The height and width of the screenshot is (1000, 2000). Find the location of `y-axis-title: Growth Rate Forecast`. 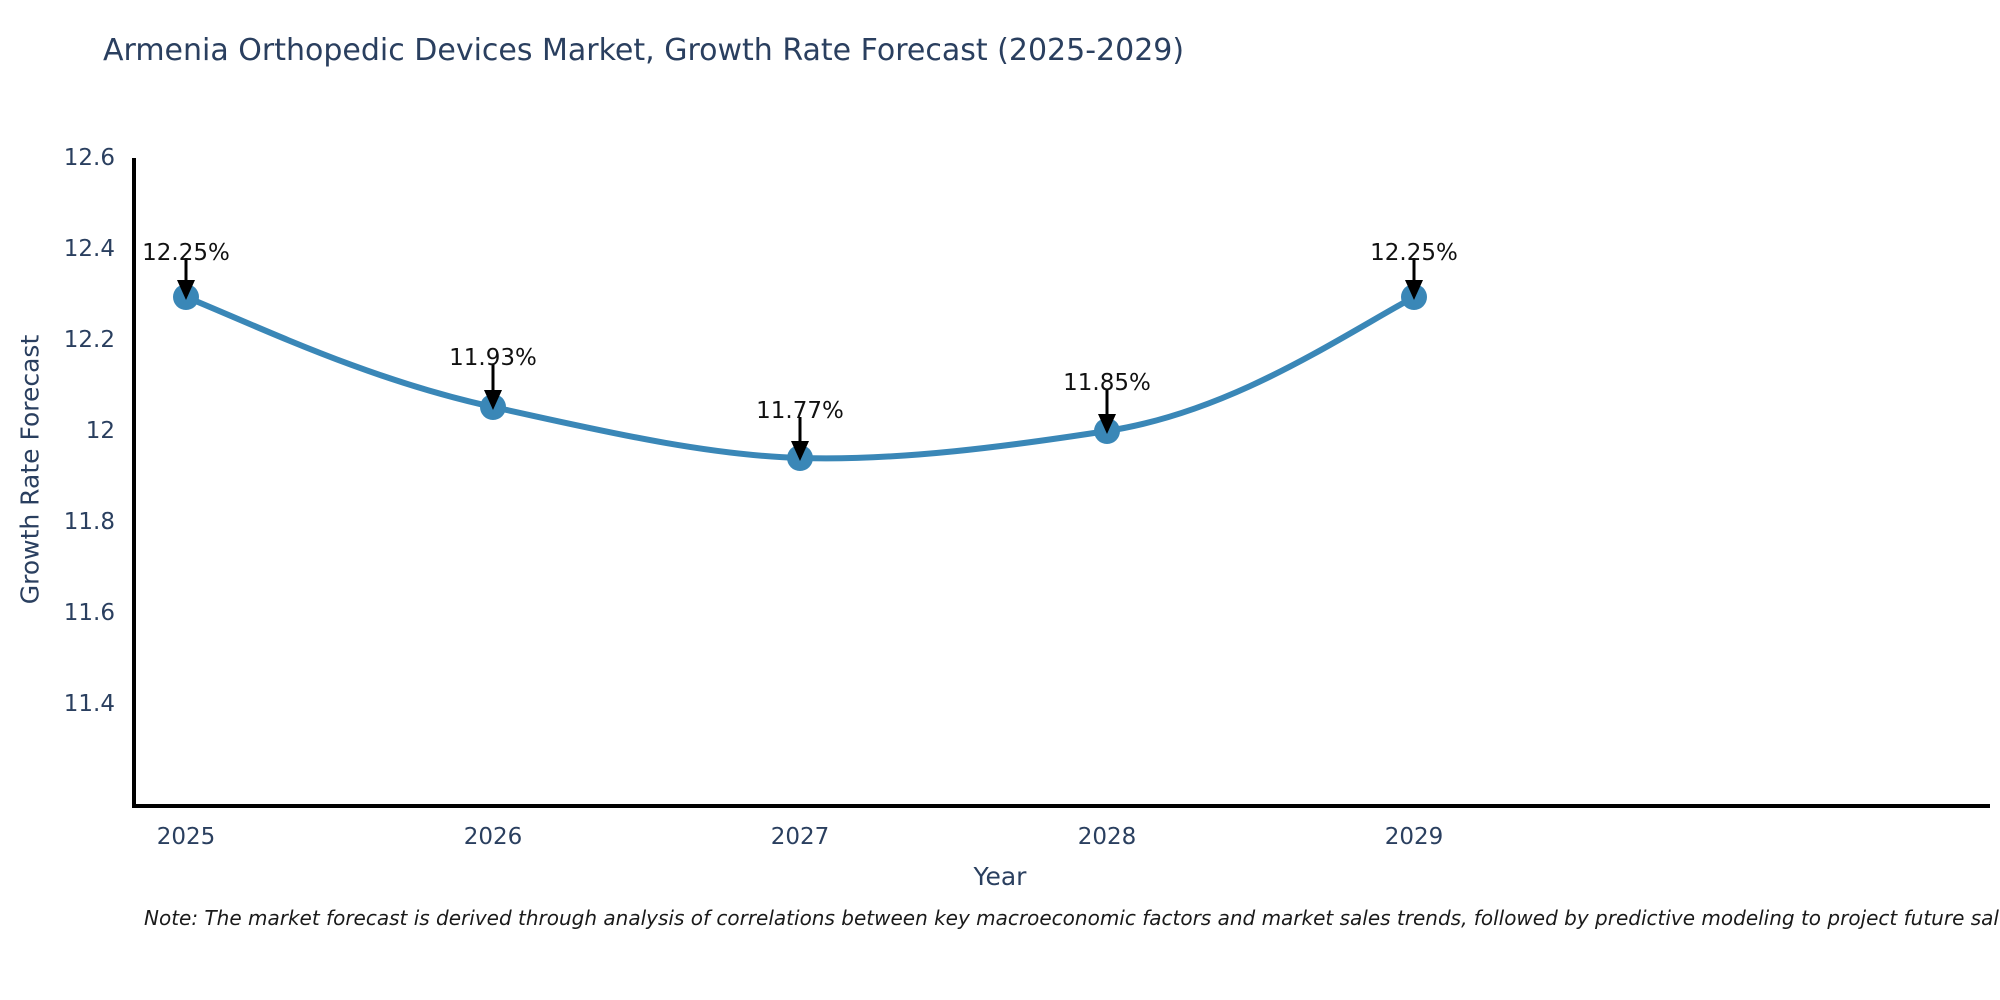

y-axis-title: Growth Rate Forecast is located at coordinates (30, 469).